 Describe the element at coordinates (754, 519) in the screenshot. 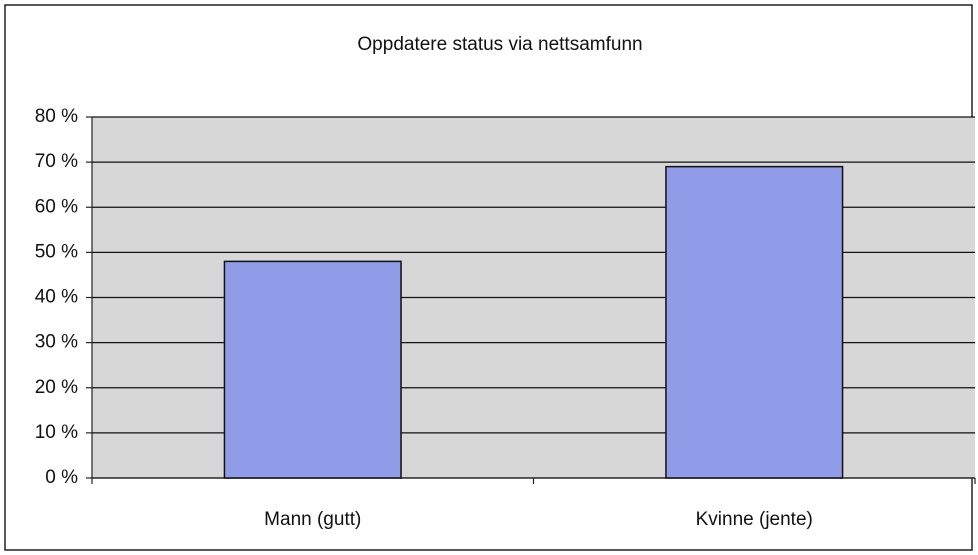

I see `x-tick-label: Kvinne (jente)` at that location.